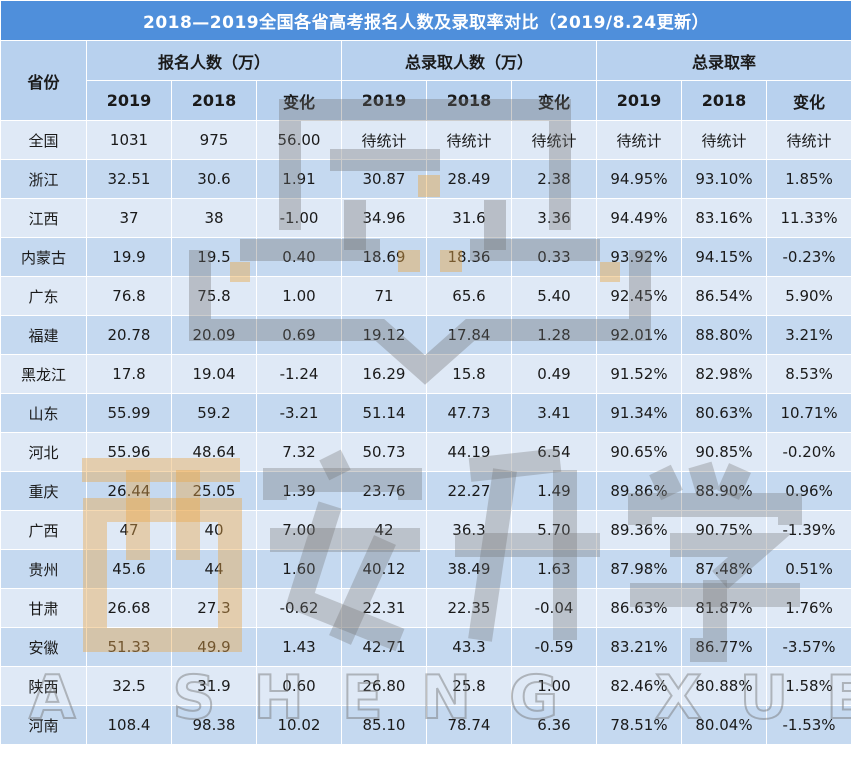 The image size is (851, 761). I want to click on value-cell: 94.49%, so click(639, 218).